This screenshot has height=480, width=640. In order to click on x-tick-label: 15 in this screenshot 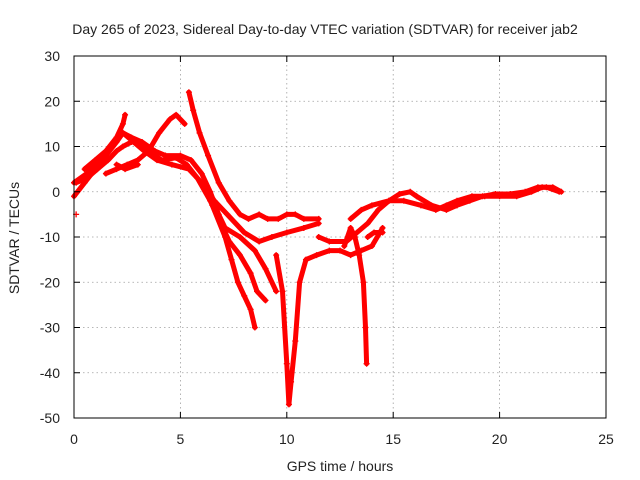, I will do `click(393, 439)`.